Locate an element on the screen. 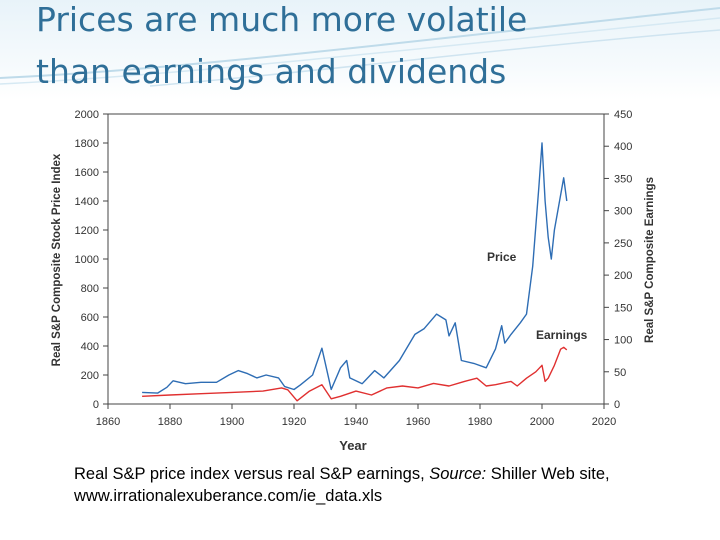 This screenshot has width=720, height=540. y-left-tick-label: 1600 is located at coordinates (87, 173).